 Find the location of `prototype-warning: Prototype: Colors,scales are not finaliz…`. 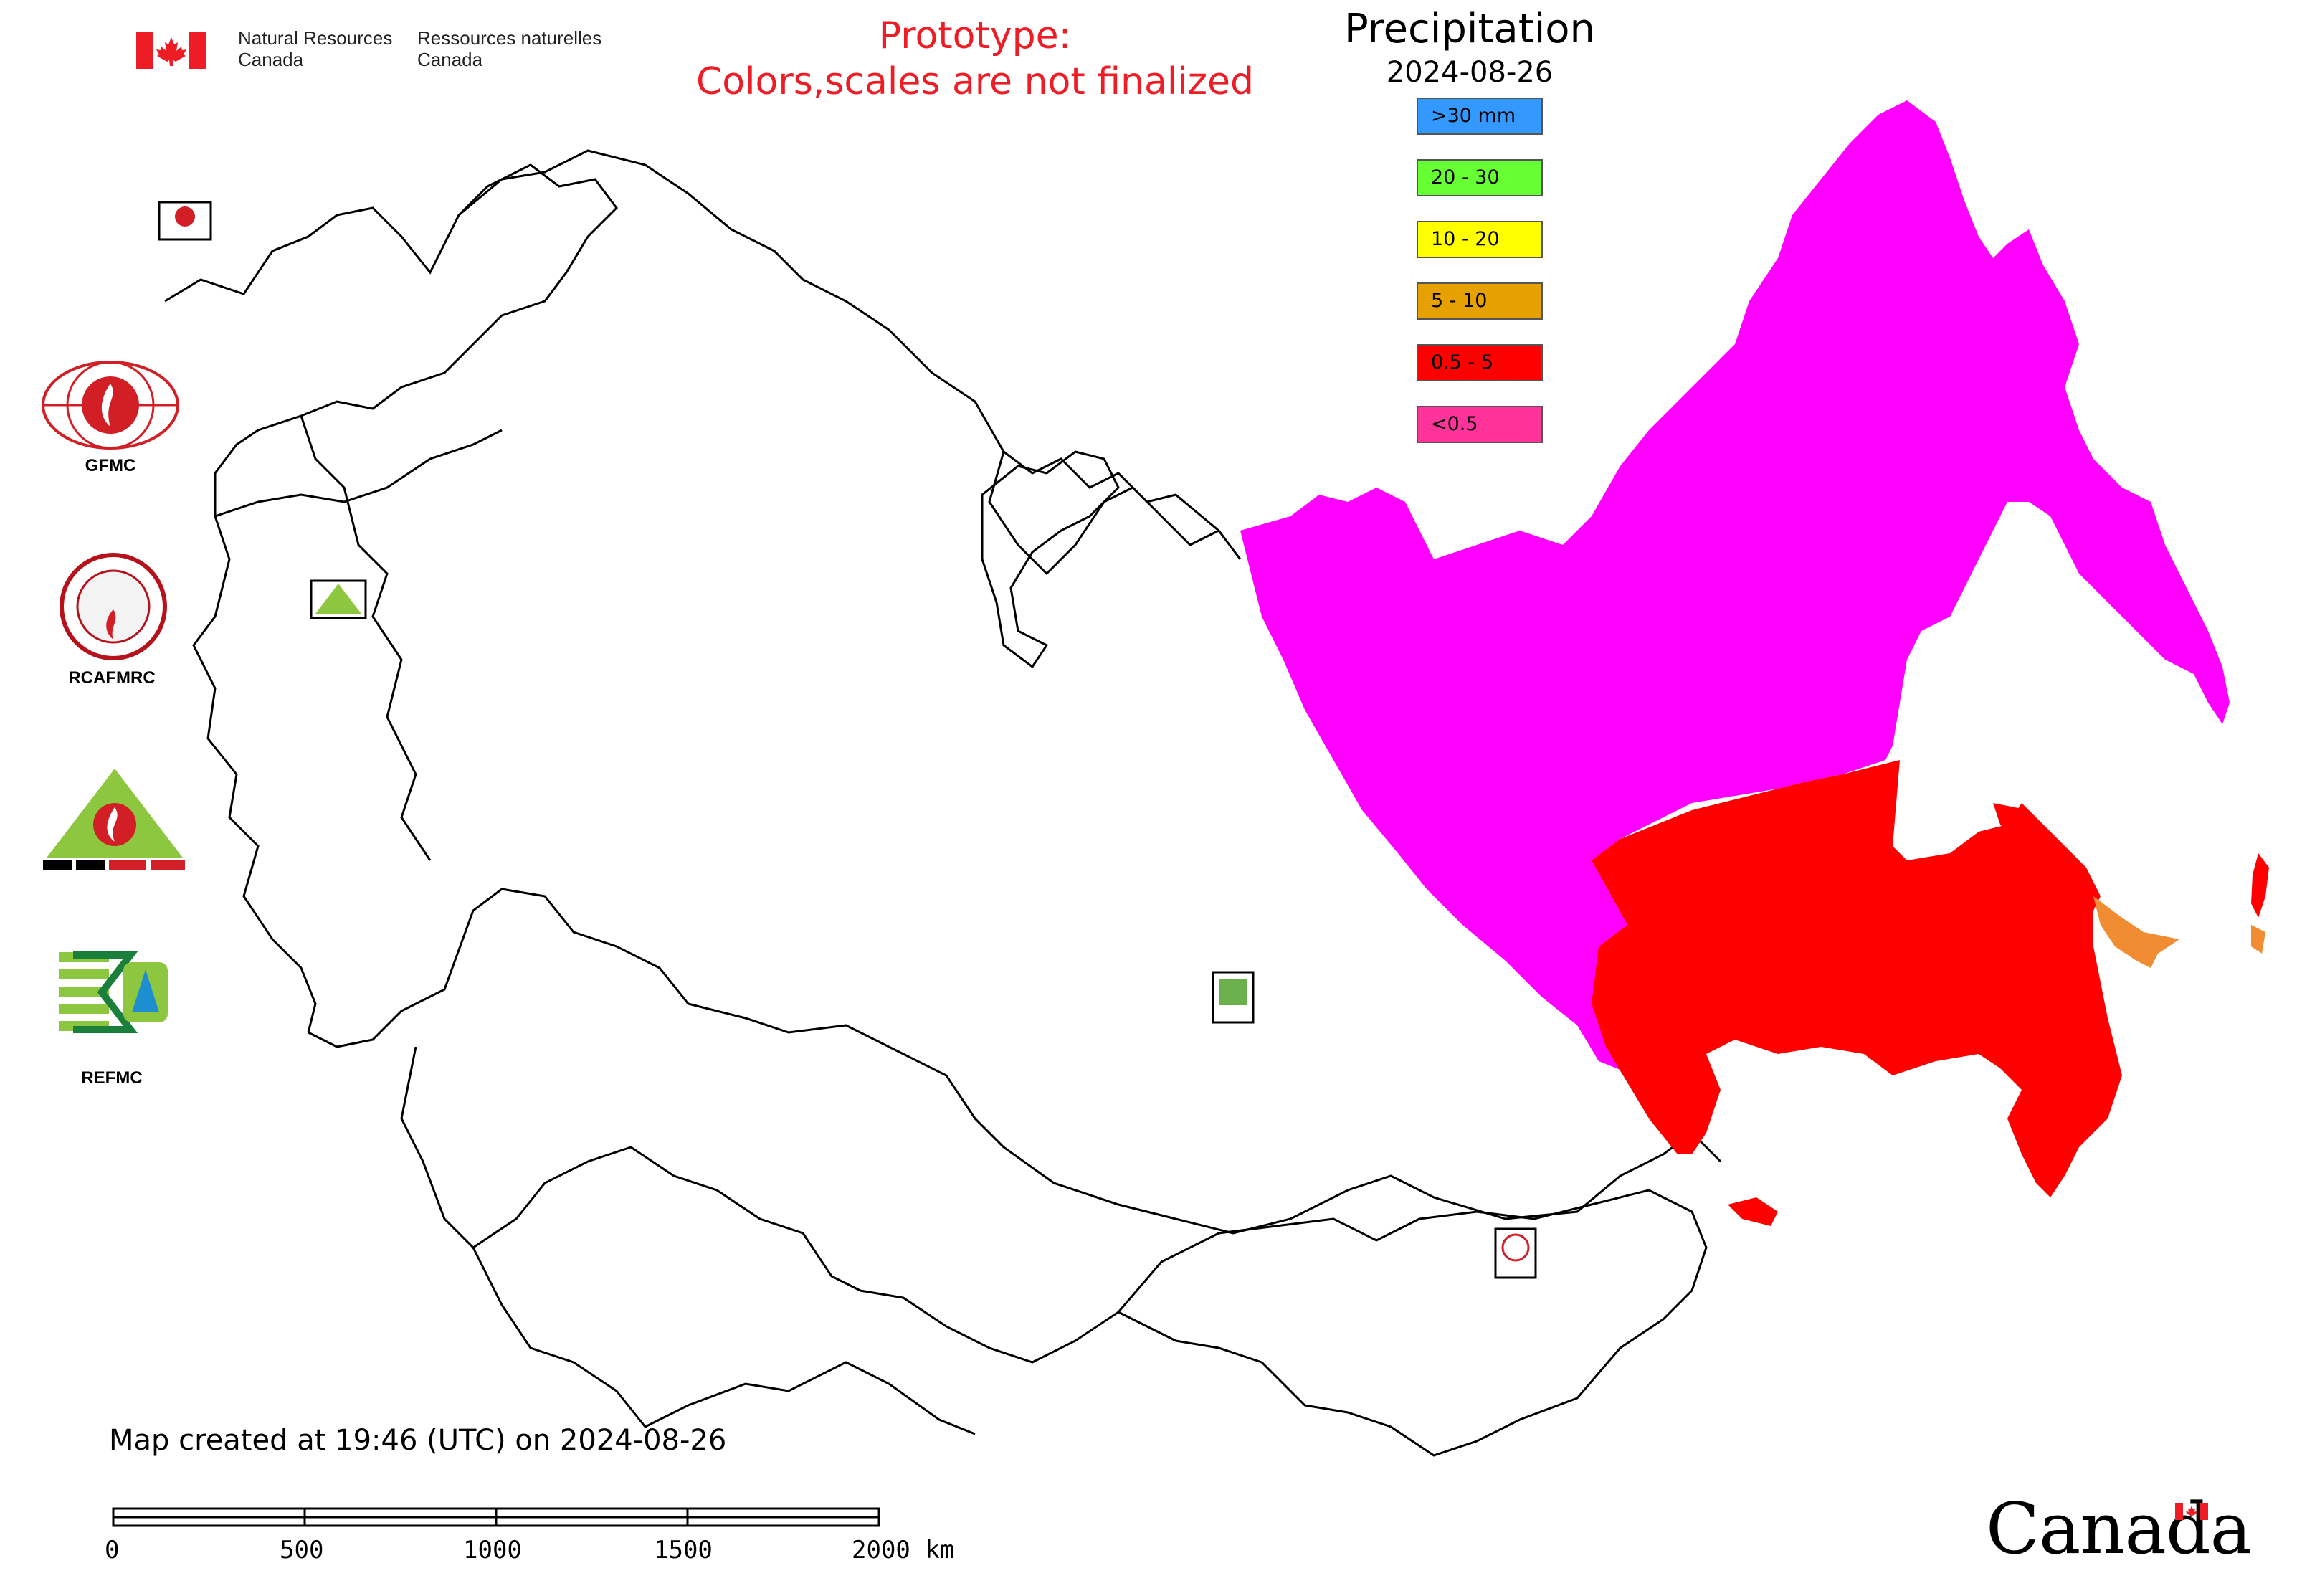

prototype-warning: Prototype: Colors,scales are not finaliz… is located at coordinates (975, 59).